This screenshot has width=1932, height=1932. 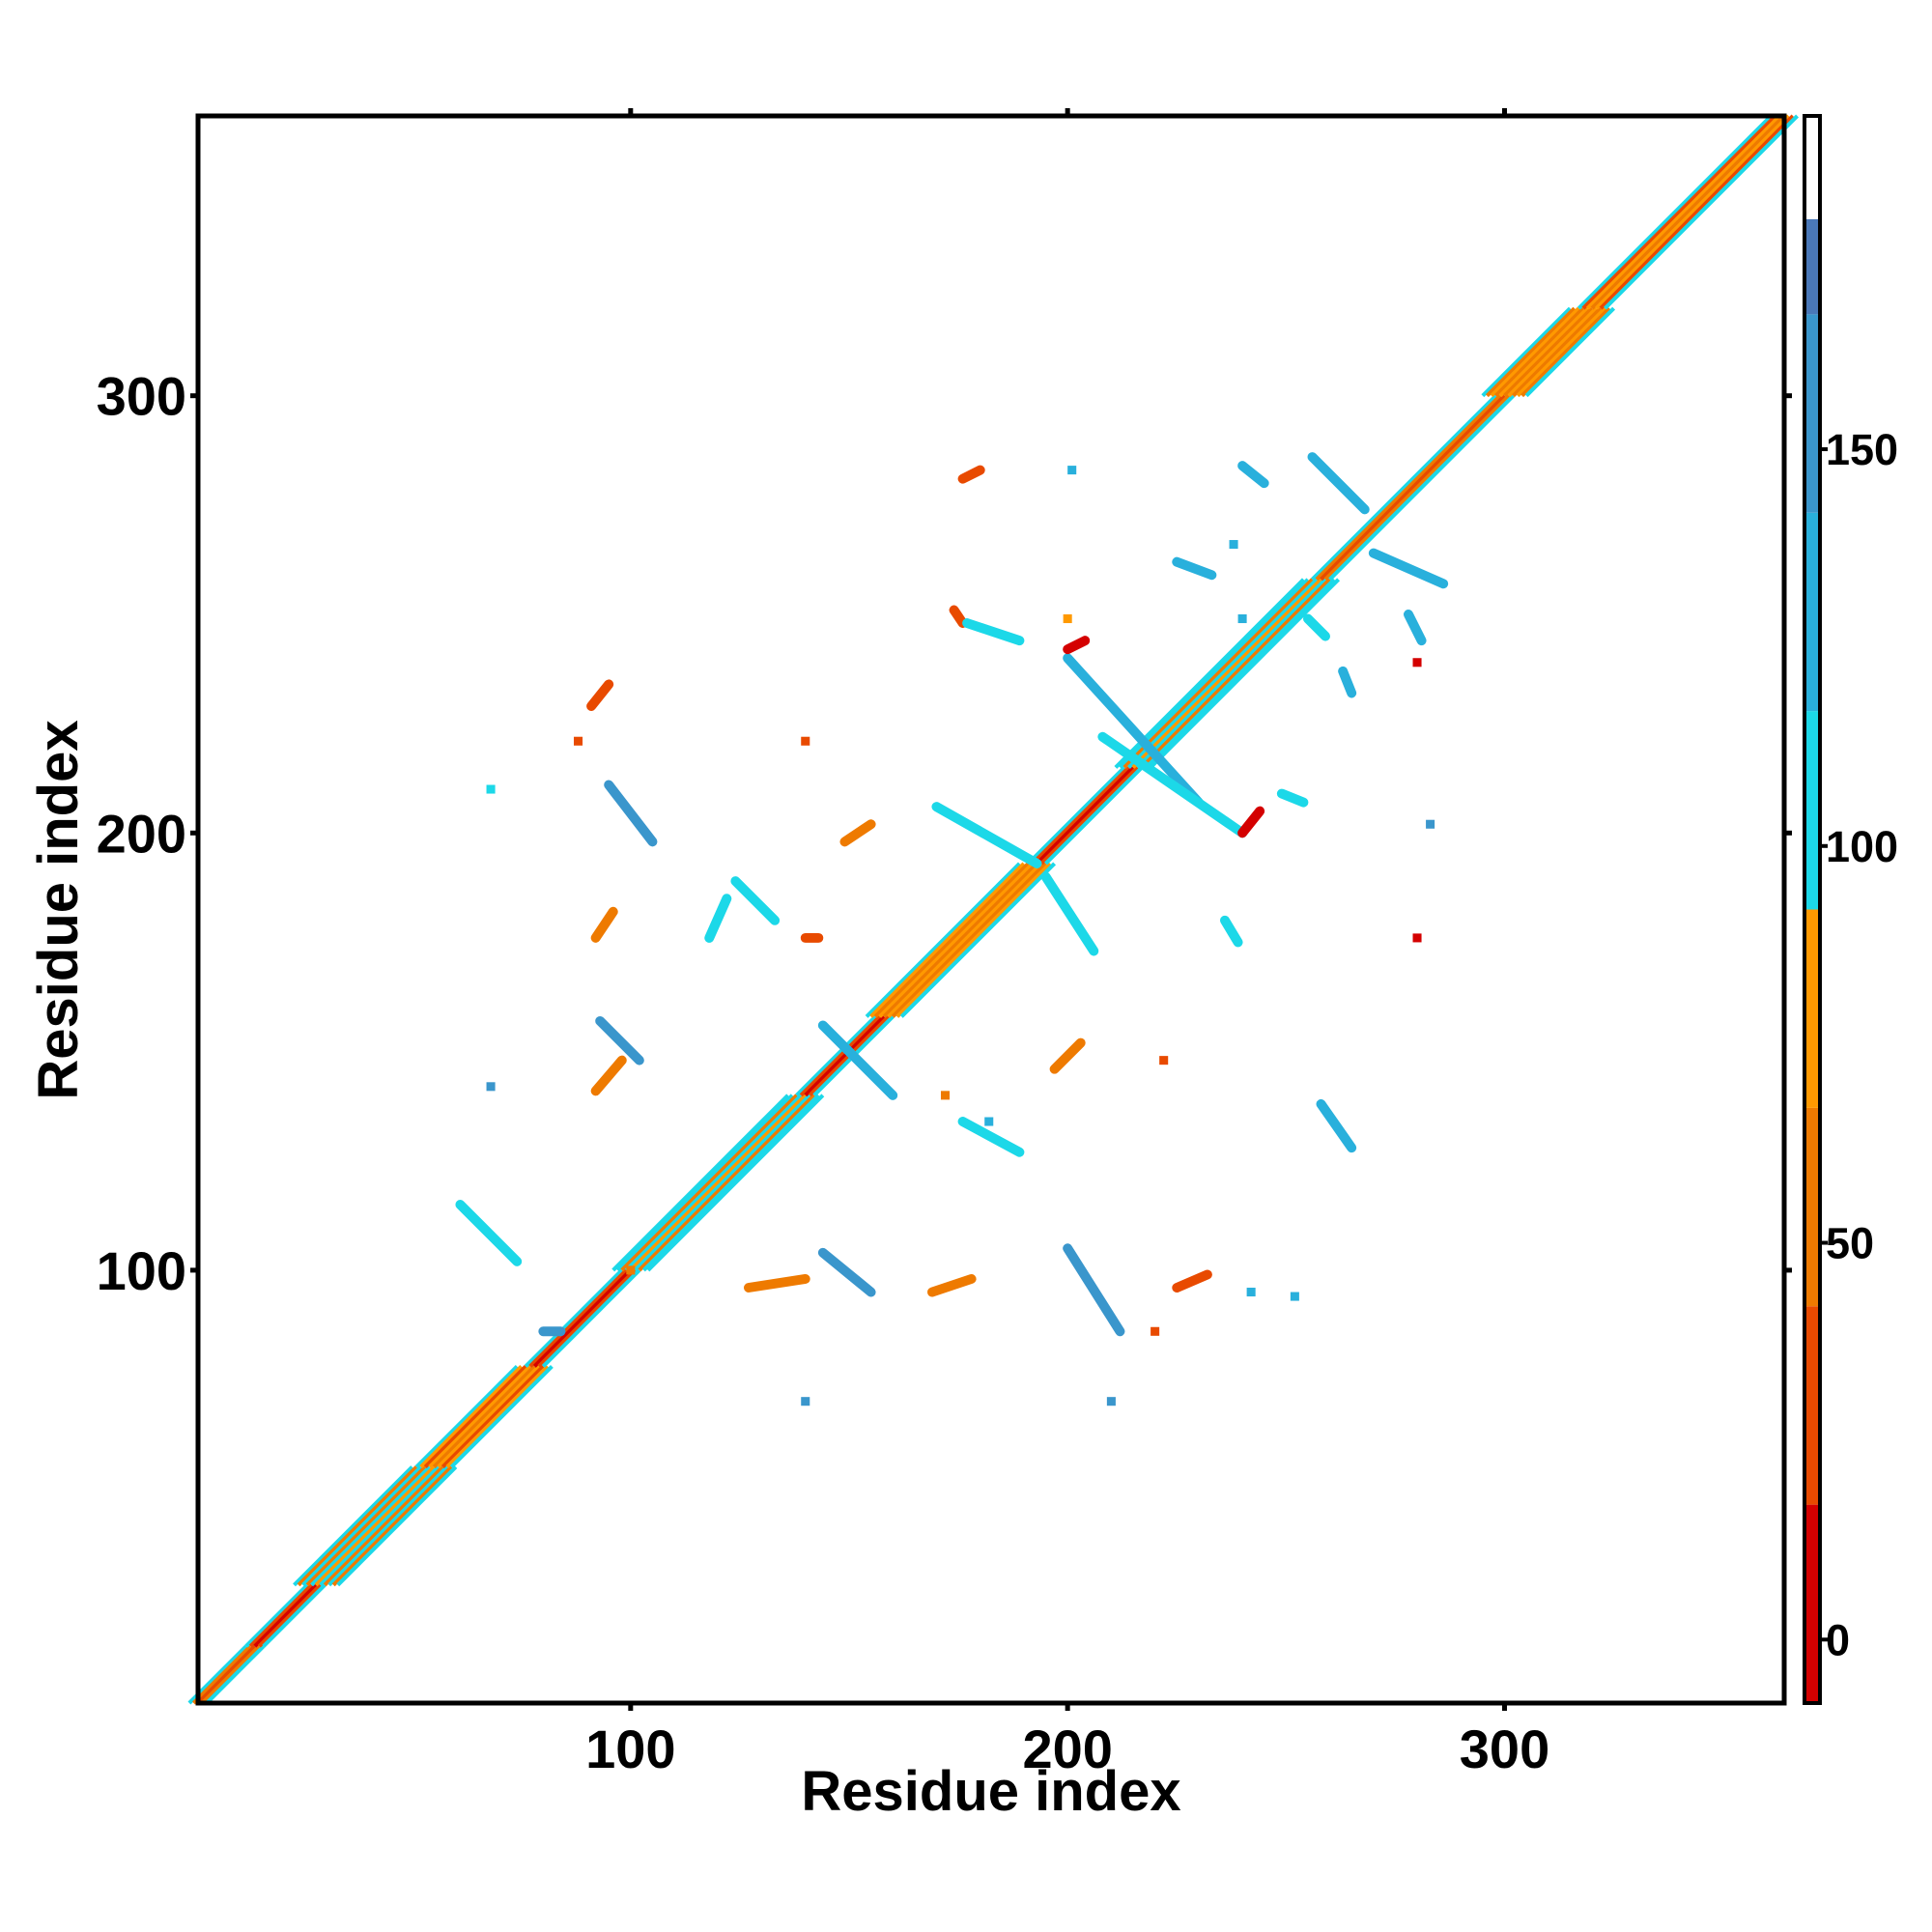 I want to click on y-tick-label: 100, so click(x=141, y=1270).